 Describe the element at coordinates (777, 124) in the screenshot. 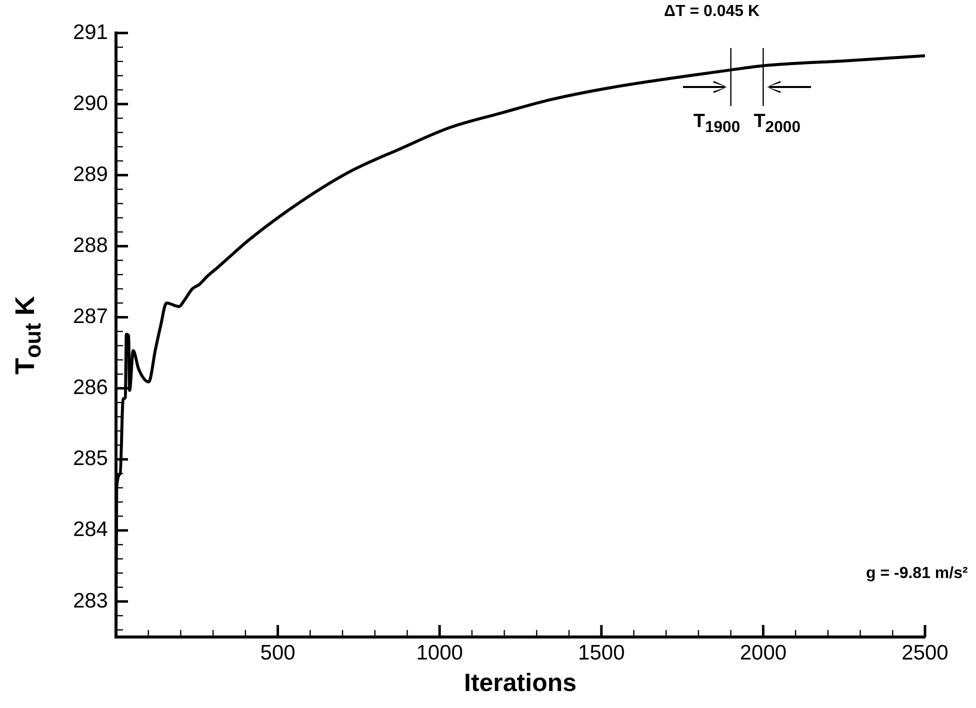

I see `ref-line-label: T$_{2000}$` at that location.